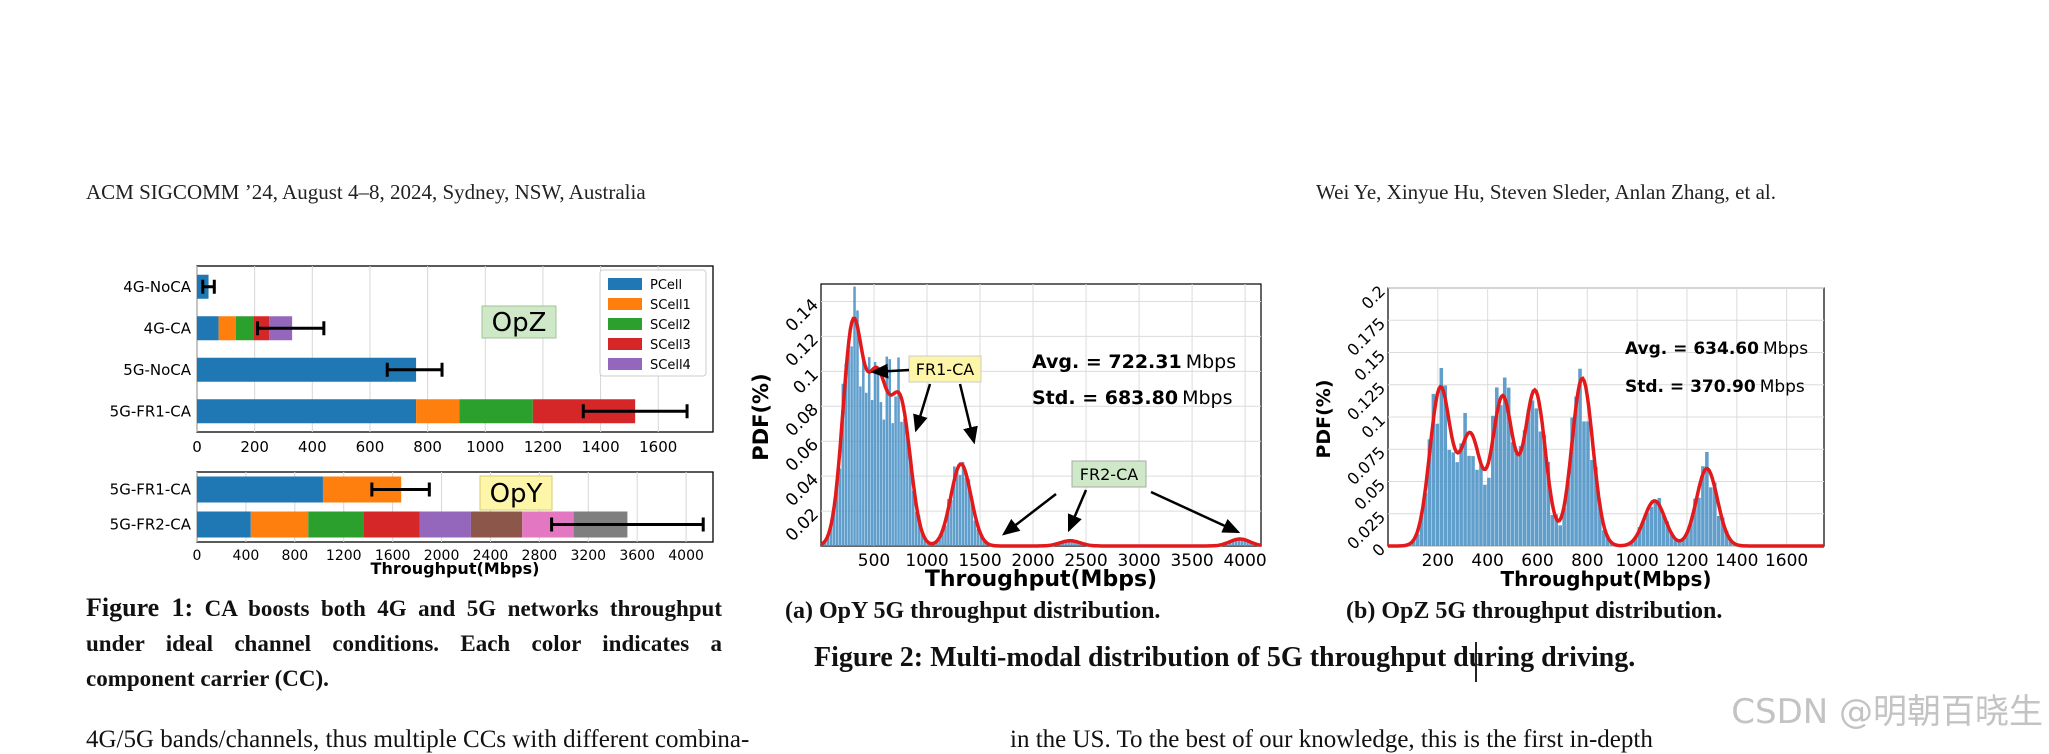  I want to click on category-label: 5G-FR2-CA, so click(151, 525).